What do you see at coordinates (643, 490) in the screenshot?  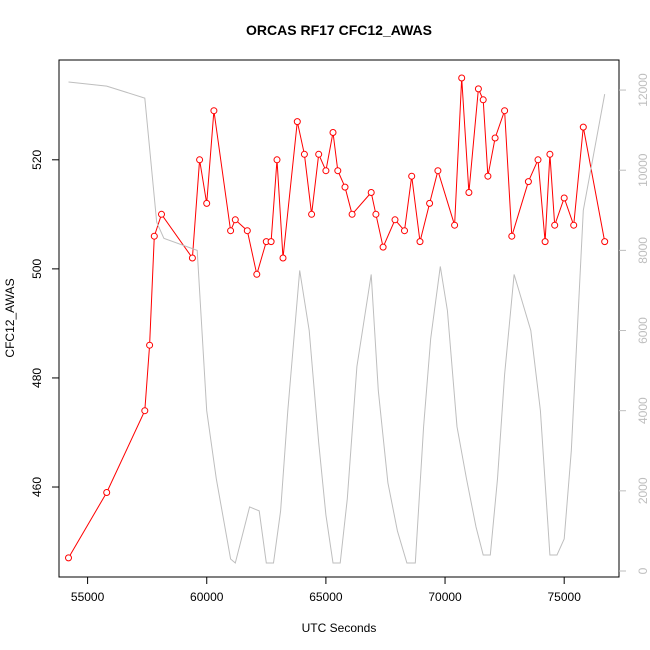 I see `y-right-tick-label: 2000` at bounding box center [643, 490].